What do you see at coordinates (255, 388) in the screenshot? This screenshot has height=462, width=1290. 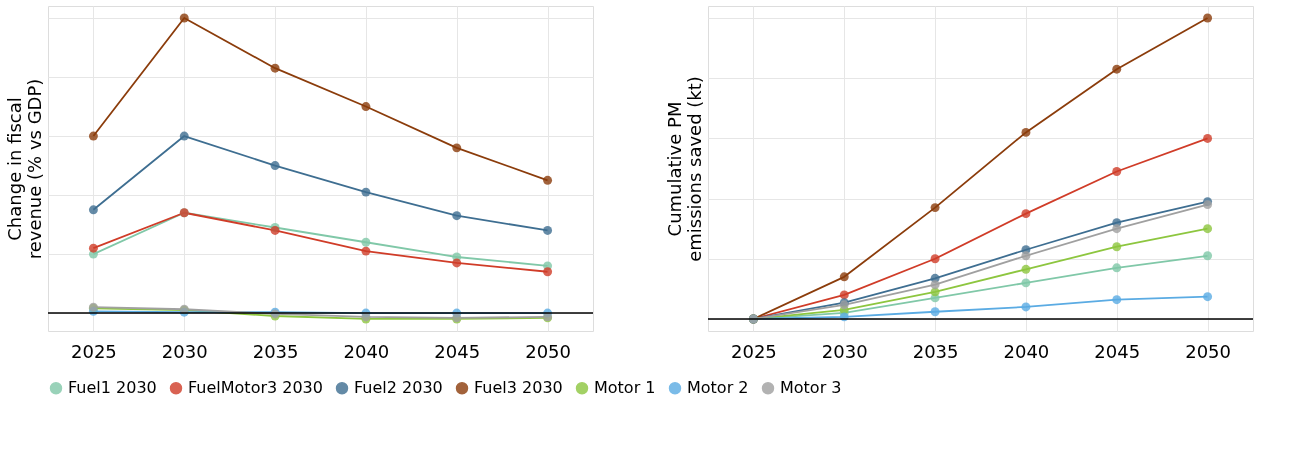 I see `legend-label: FuelMotor3 2030` at bounding box center [255, 388].